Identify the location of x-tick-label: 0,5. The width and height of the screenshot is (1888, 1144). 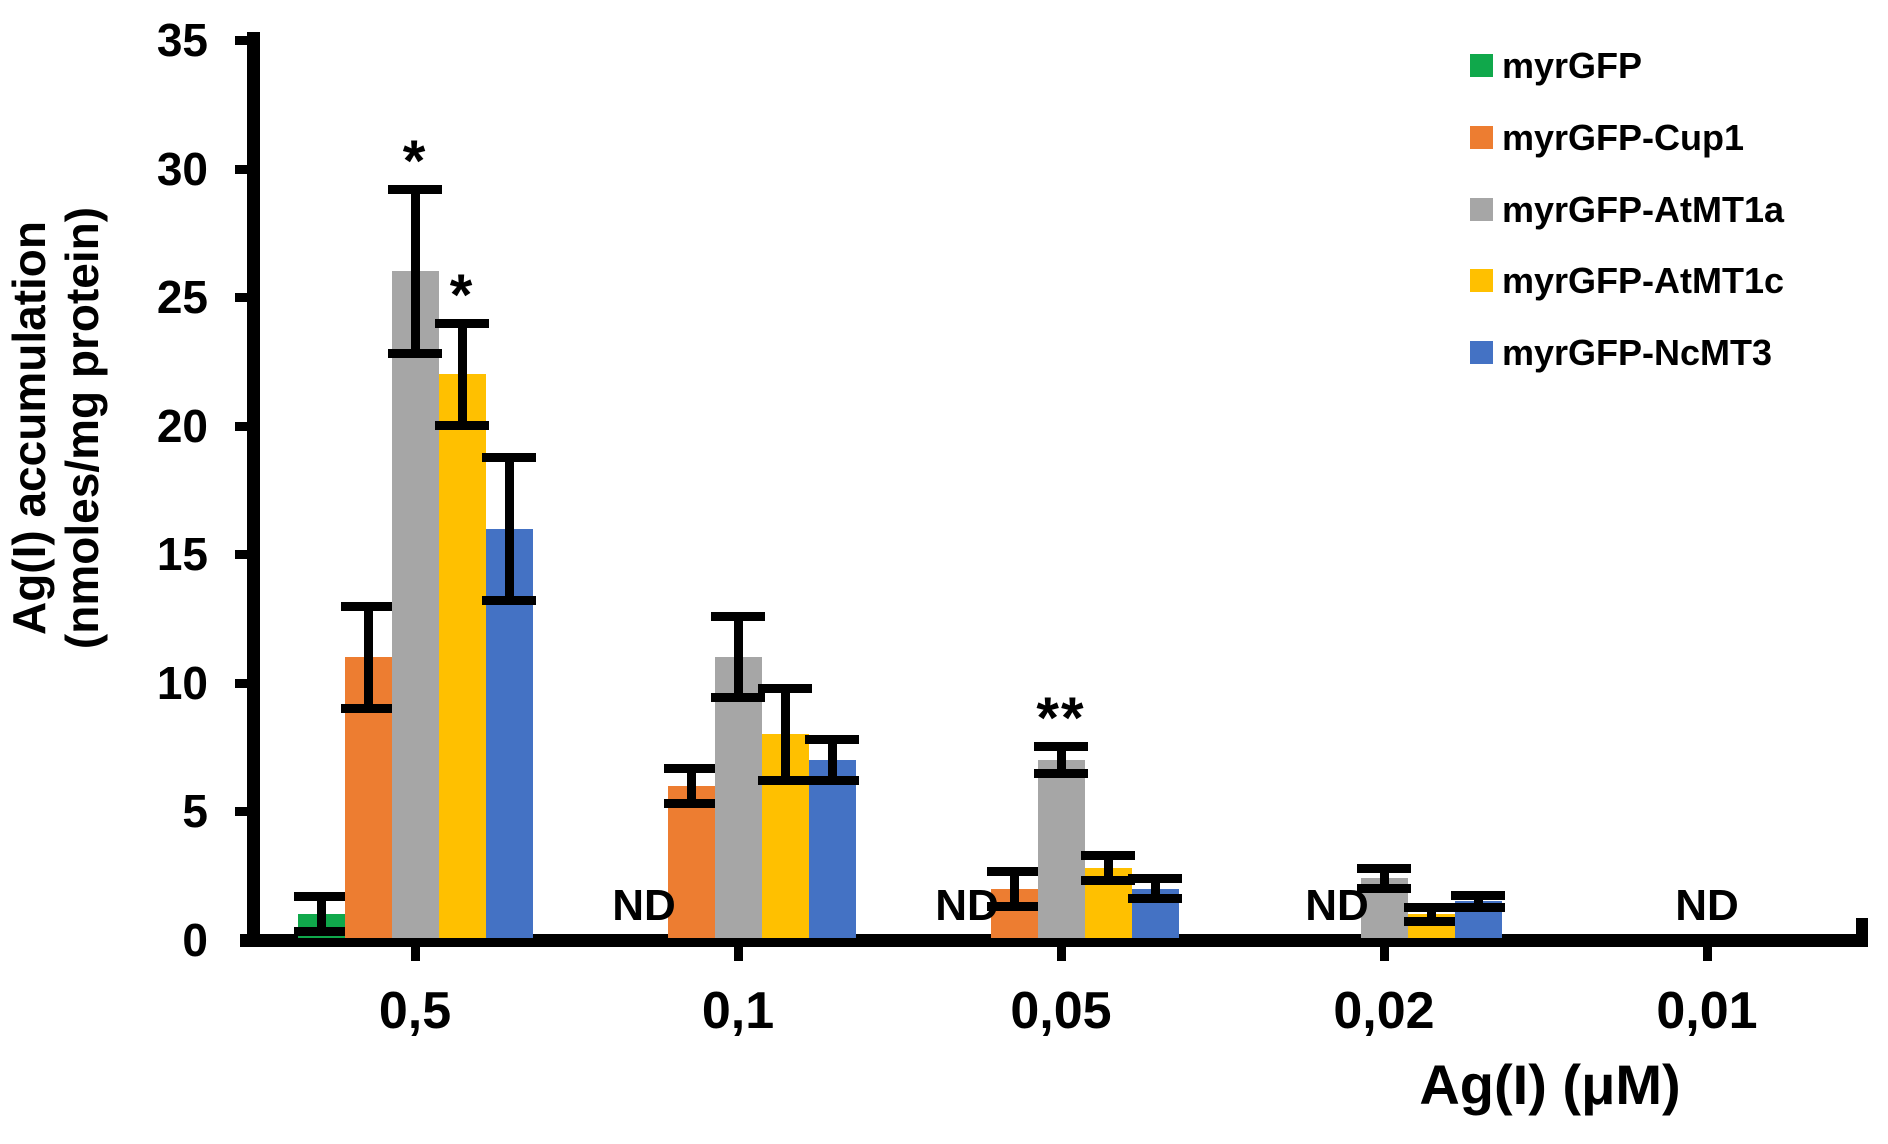
(415, 1011).